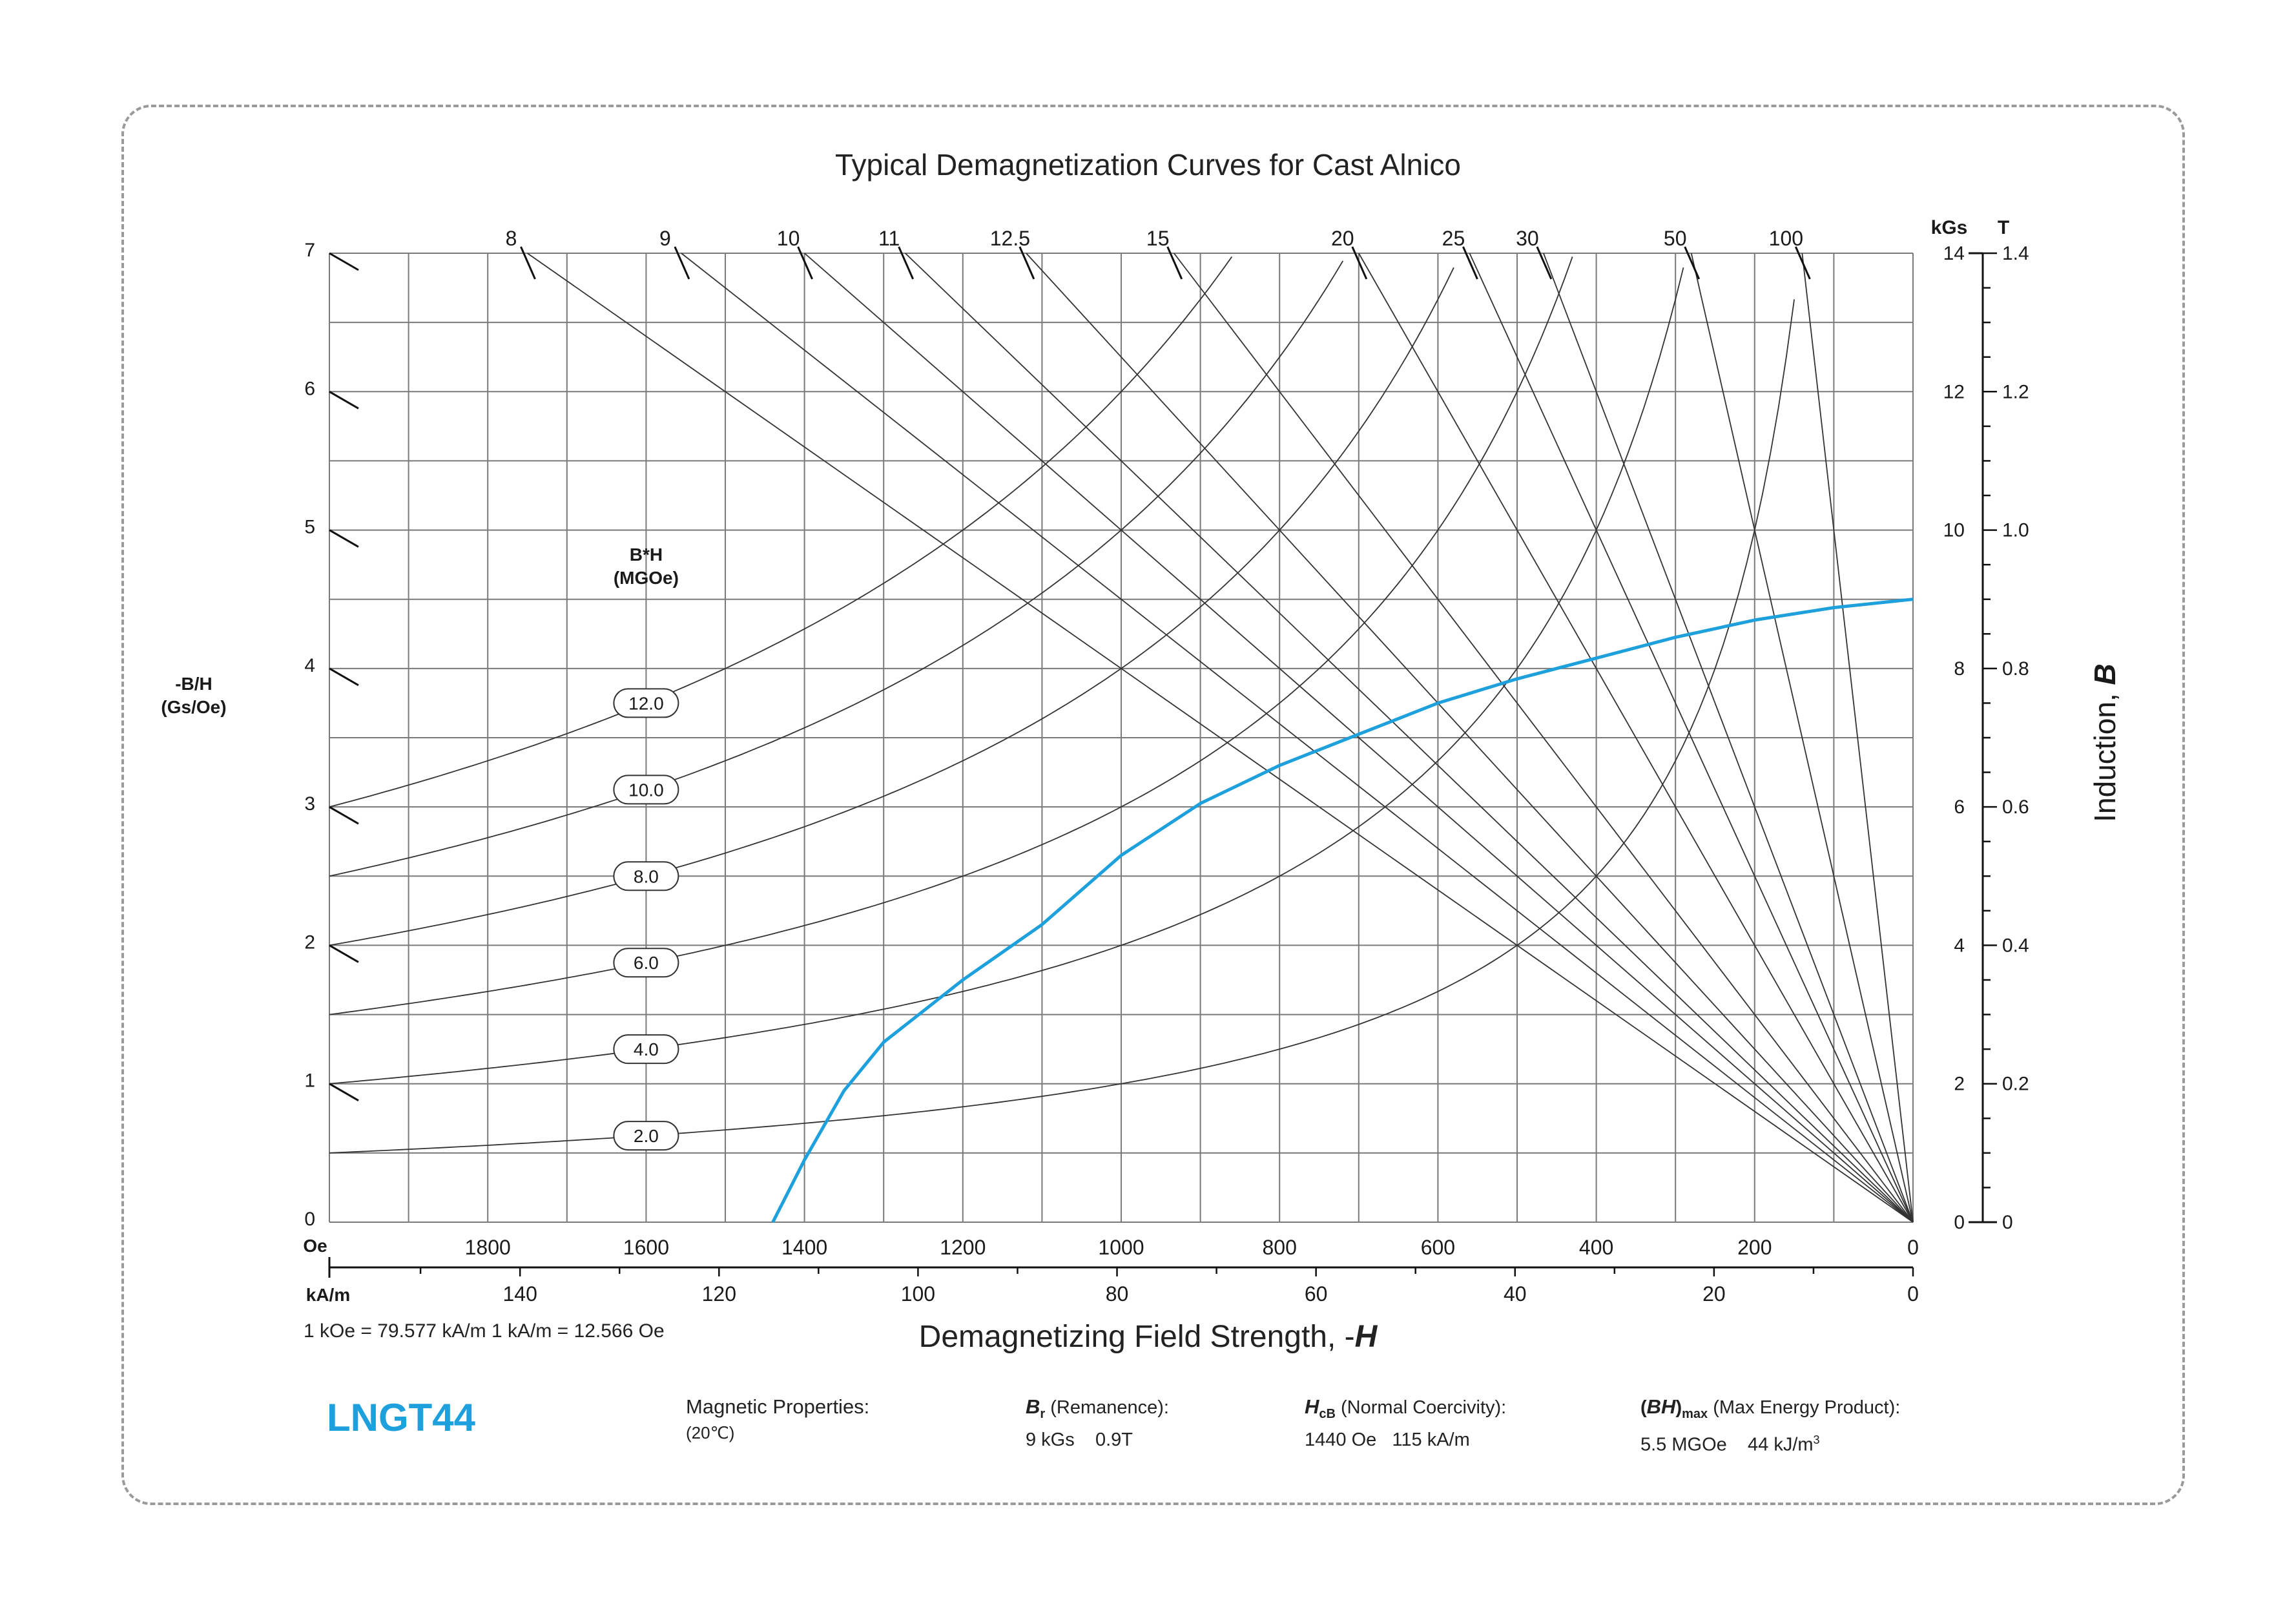  Describe the element at coordinates (777, 1420) in the screenshot. I see `magnetic-properties-heading: Magnetic Properties: (20℃)` at that location.